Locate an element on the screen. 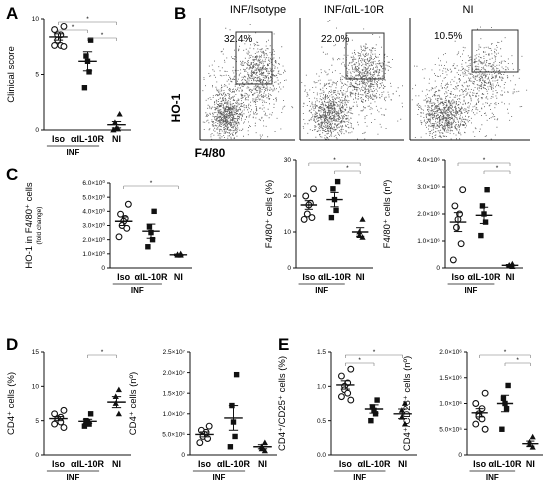  y-tick-label: 4.0×10⁶ is located at coordinates (428, 160).